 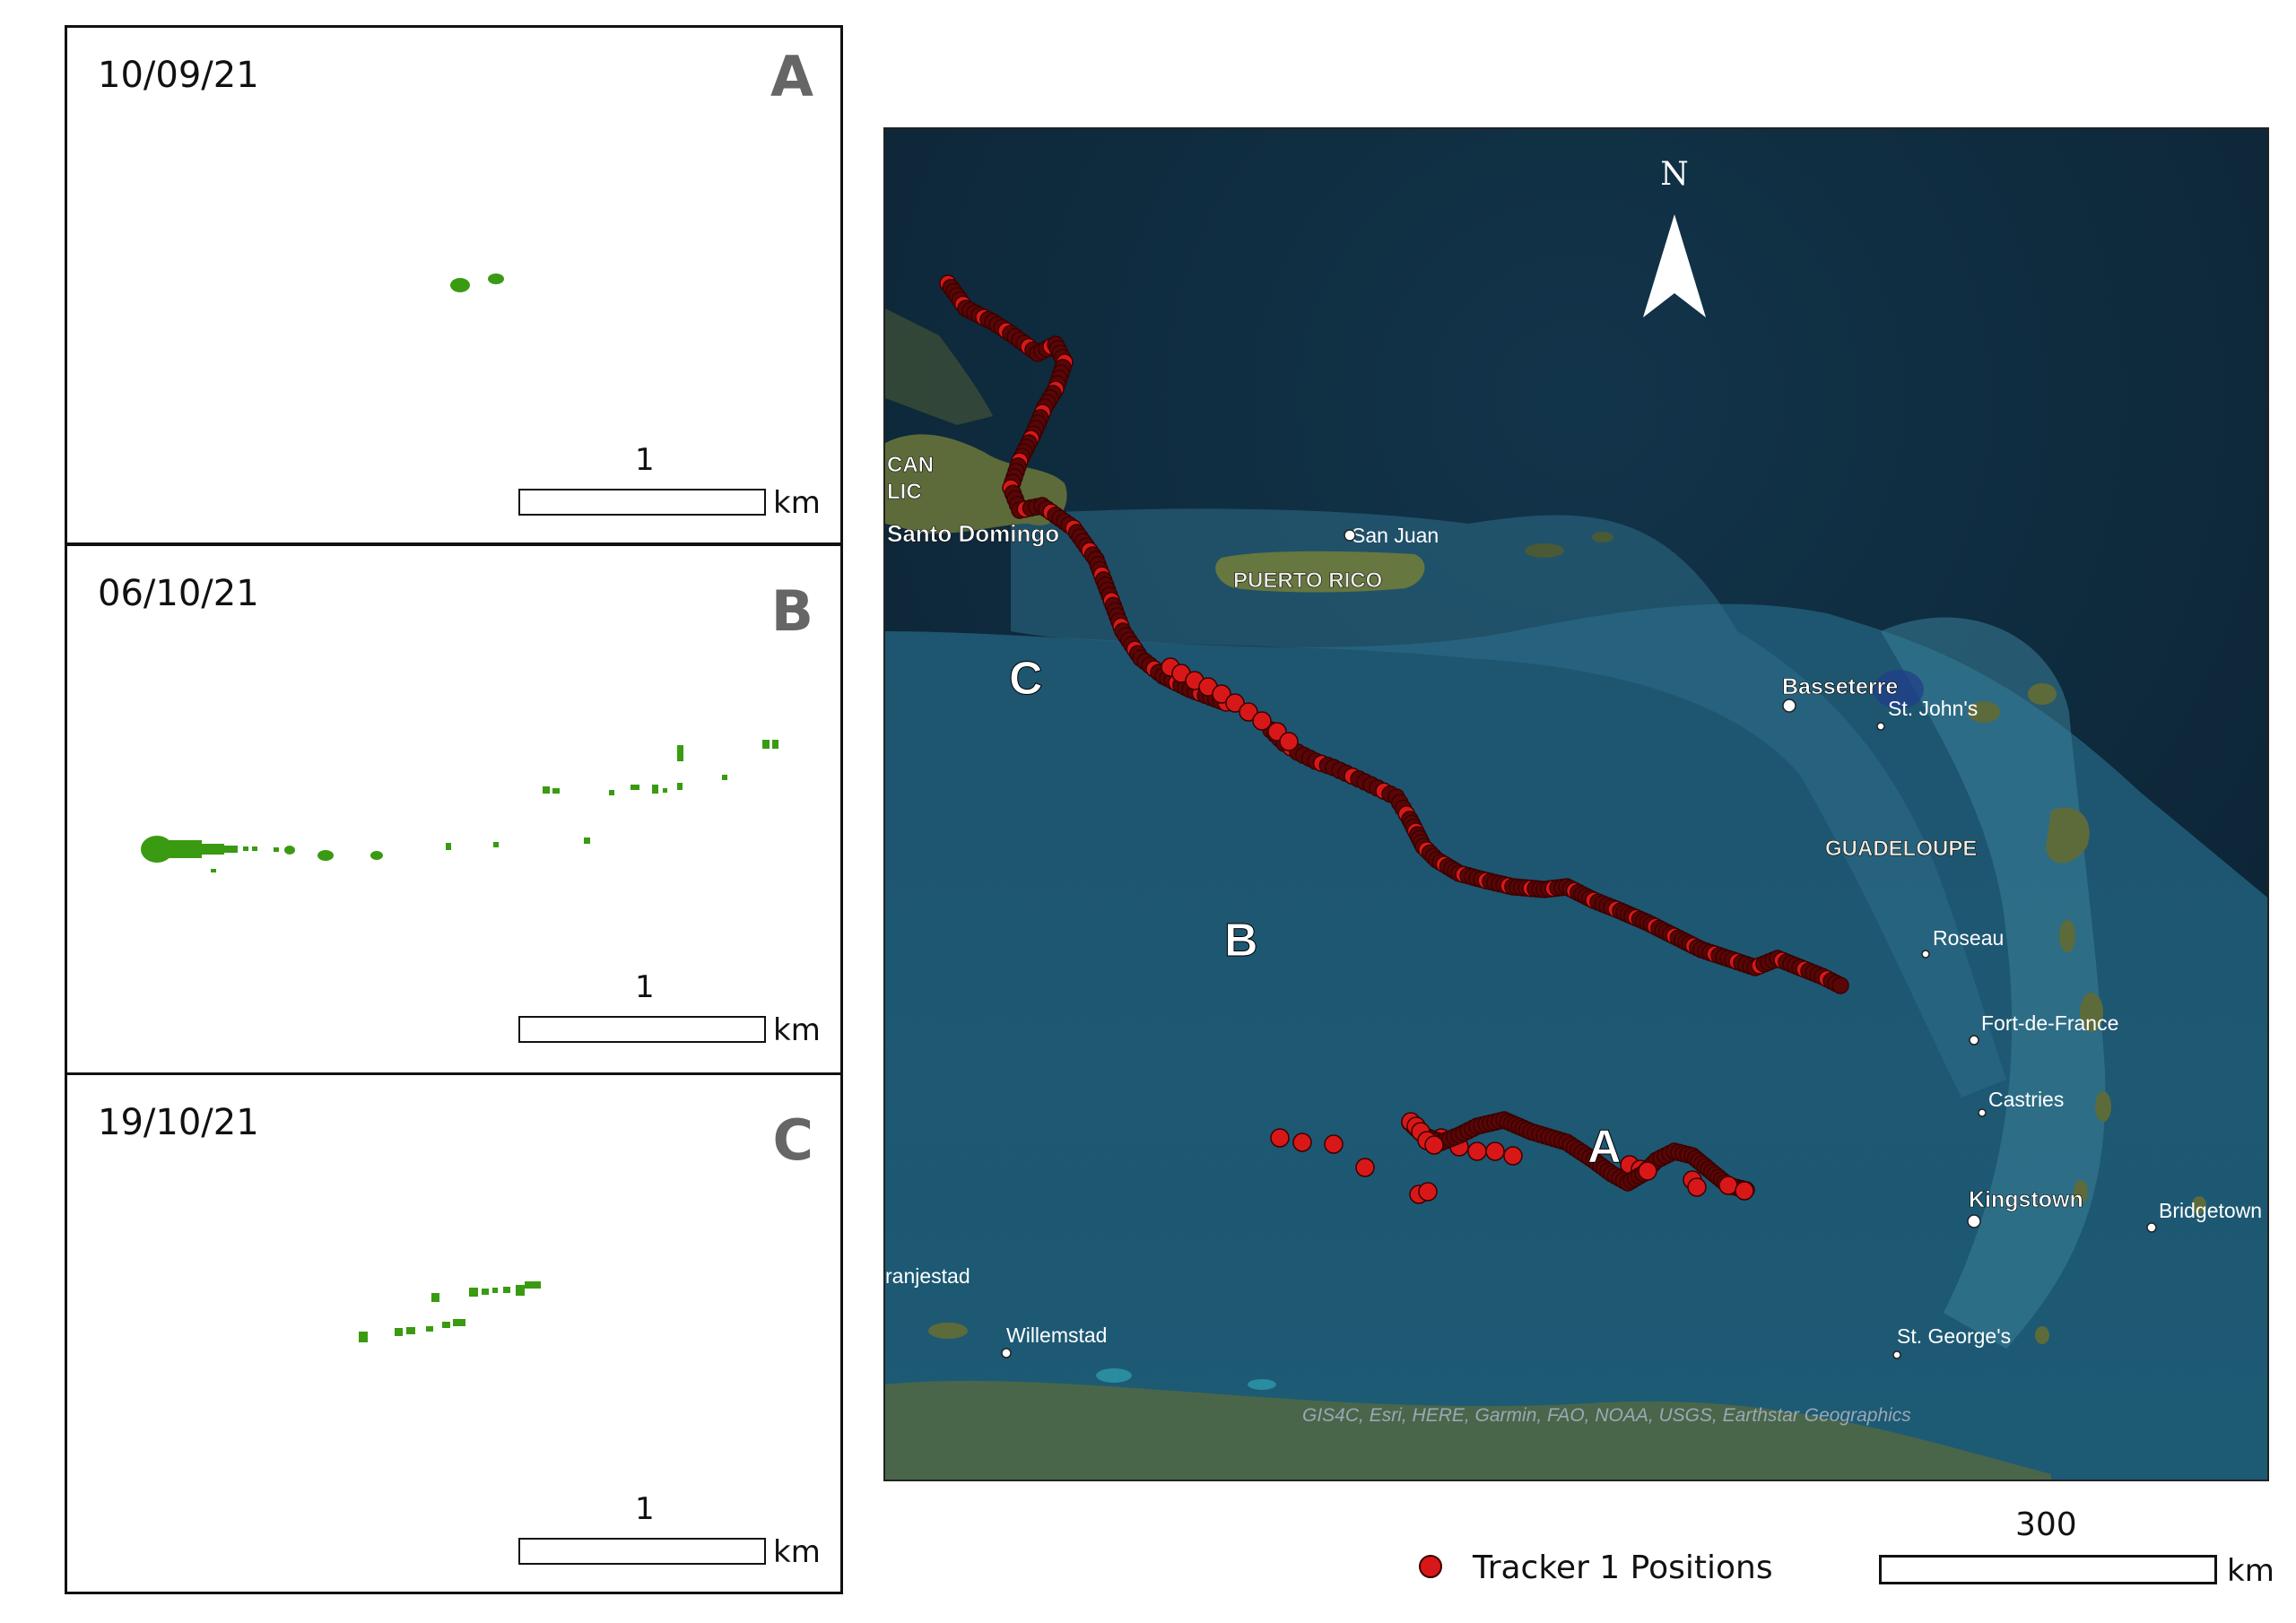 I want to click on map-scale-value: 300, so click(x=2046, y=1524).